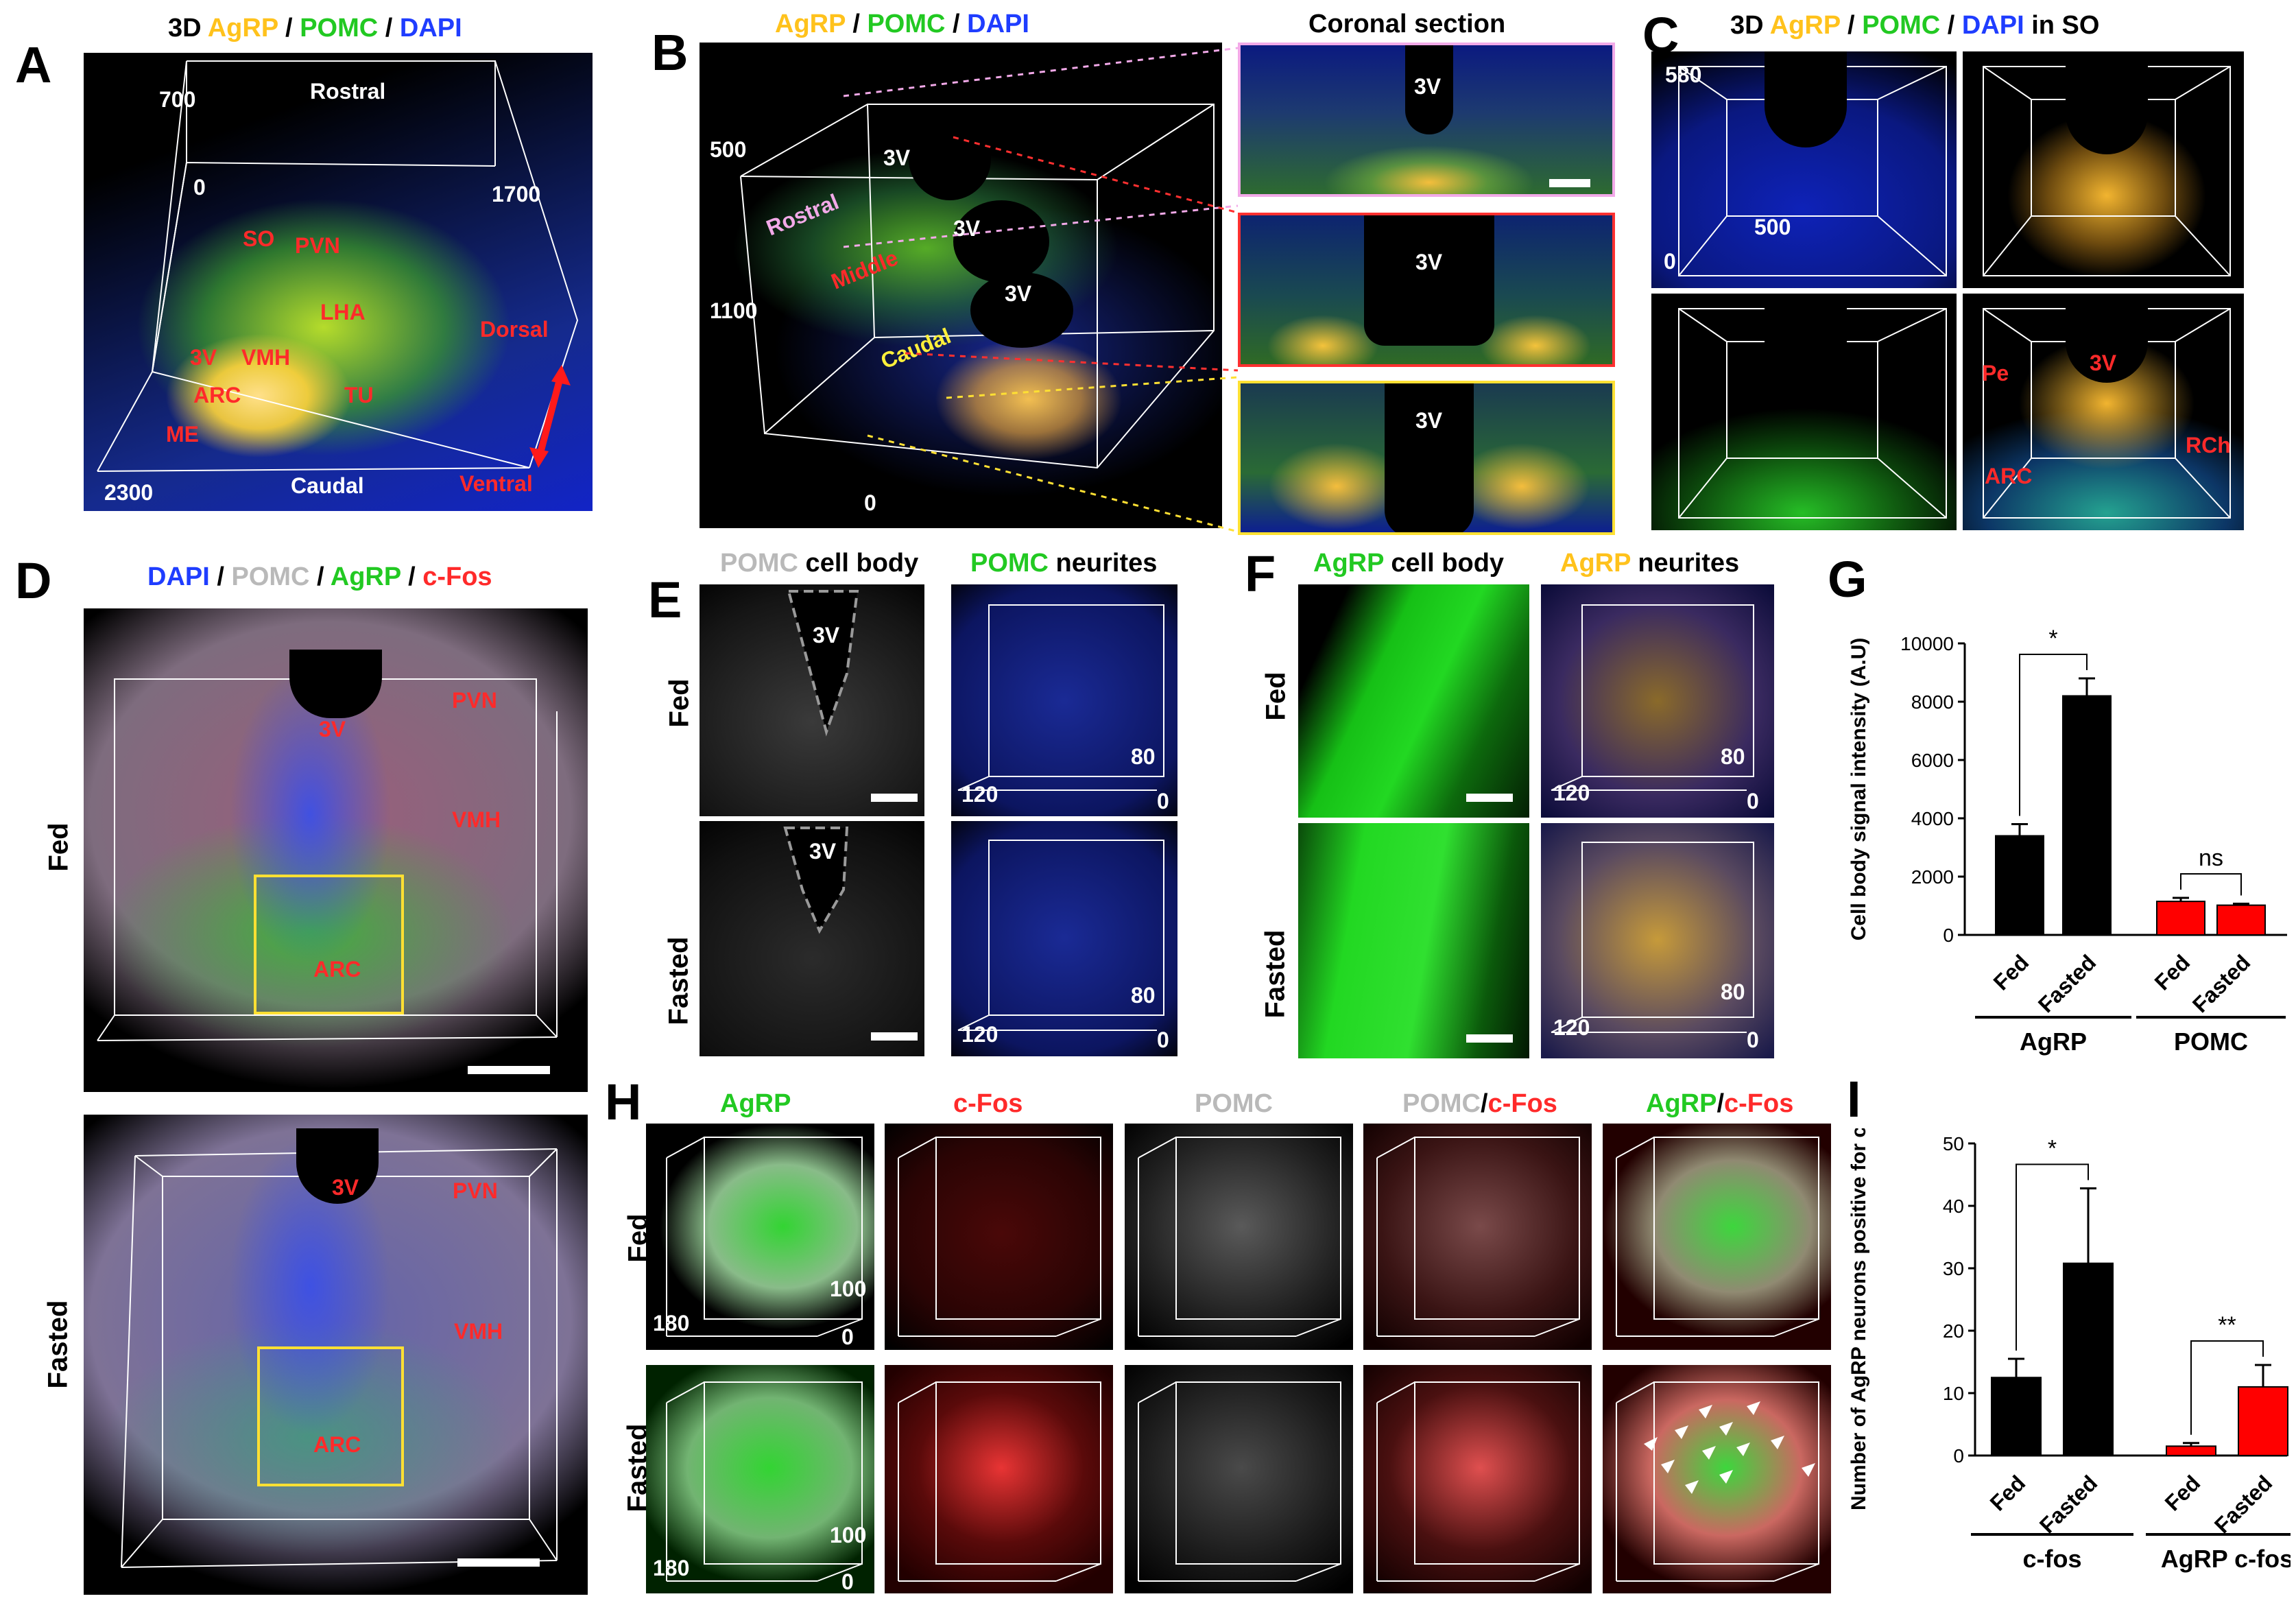 Image resolution: width=2296 pixels, height=1603 pixels. What do you see at coordinates (1275, 974) in the screenshot?
I see `panel-f-row-fasted: Fasted` at bounding box center [1275, 974].